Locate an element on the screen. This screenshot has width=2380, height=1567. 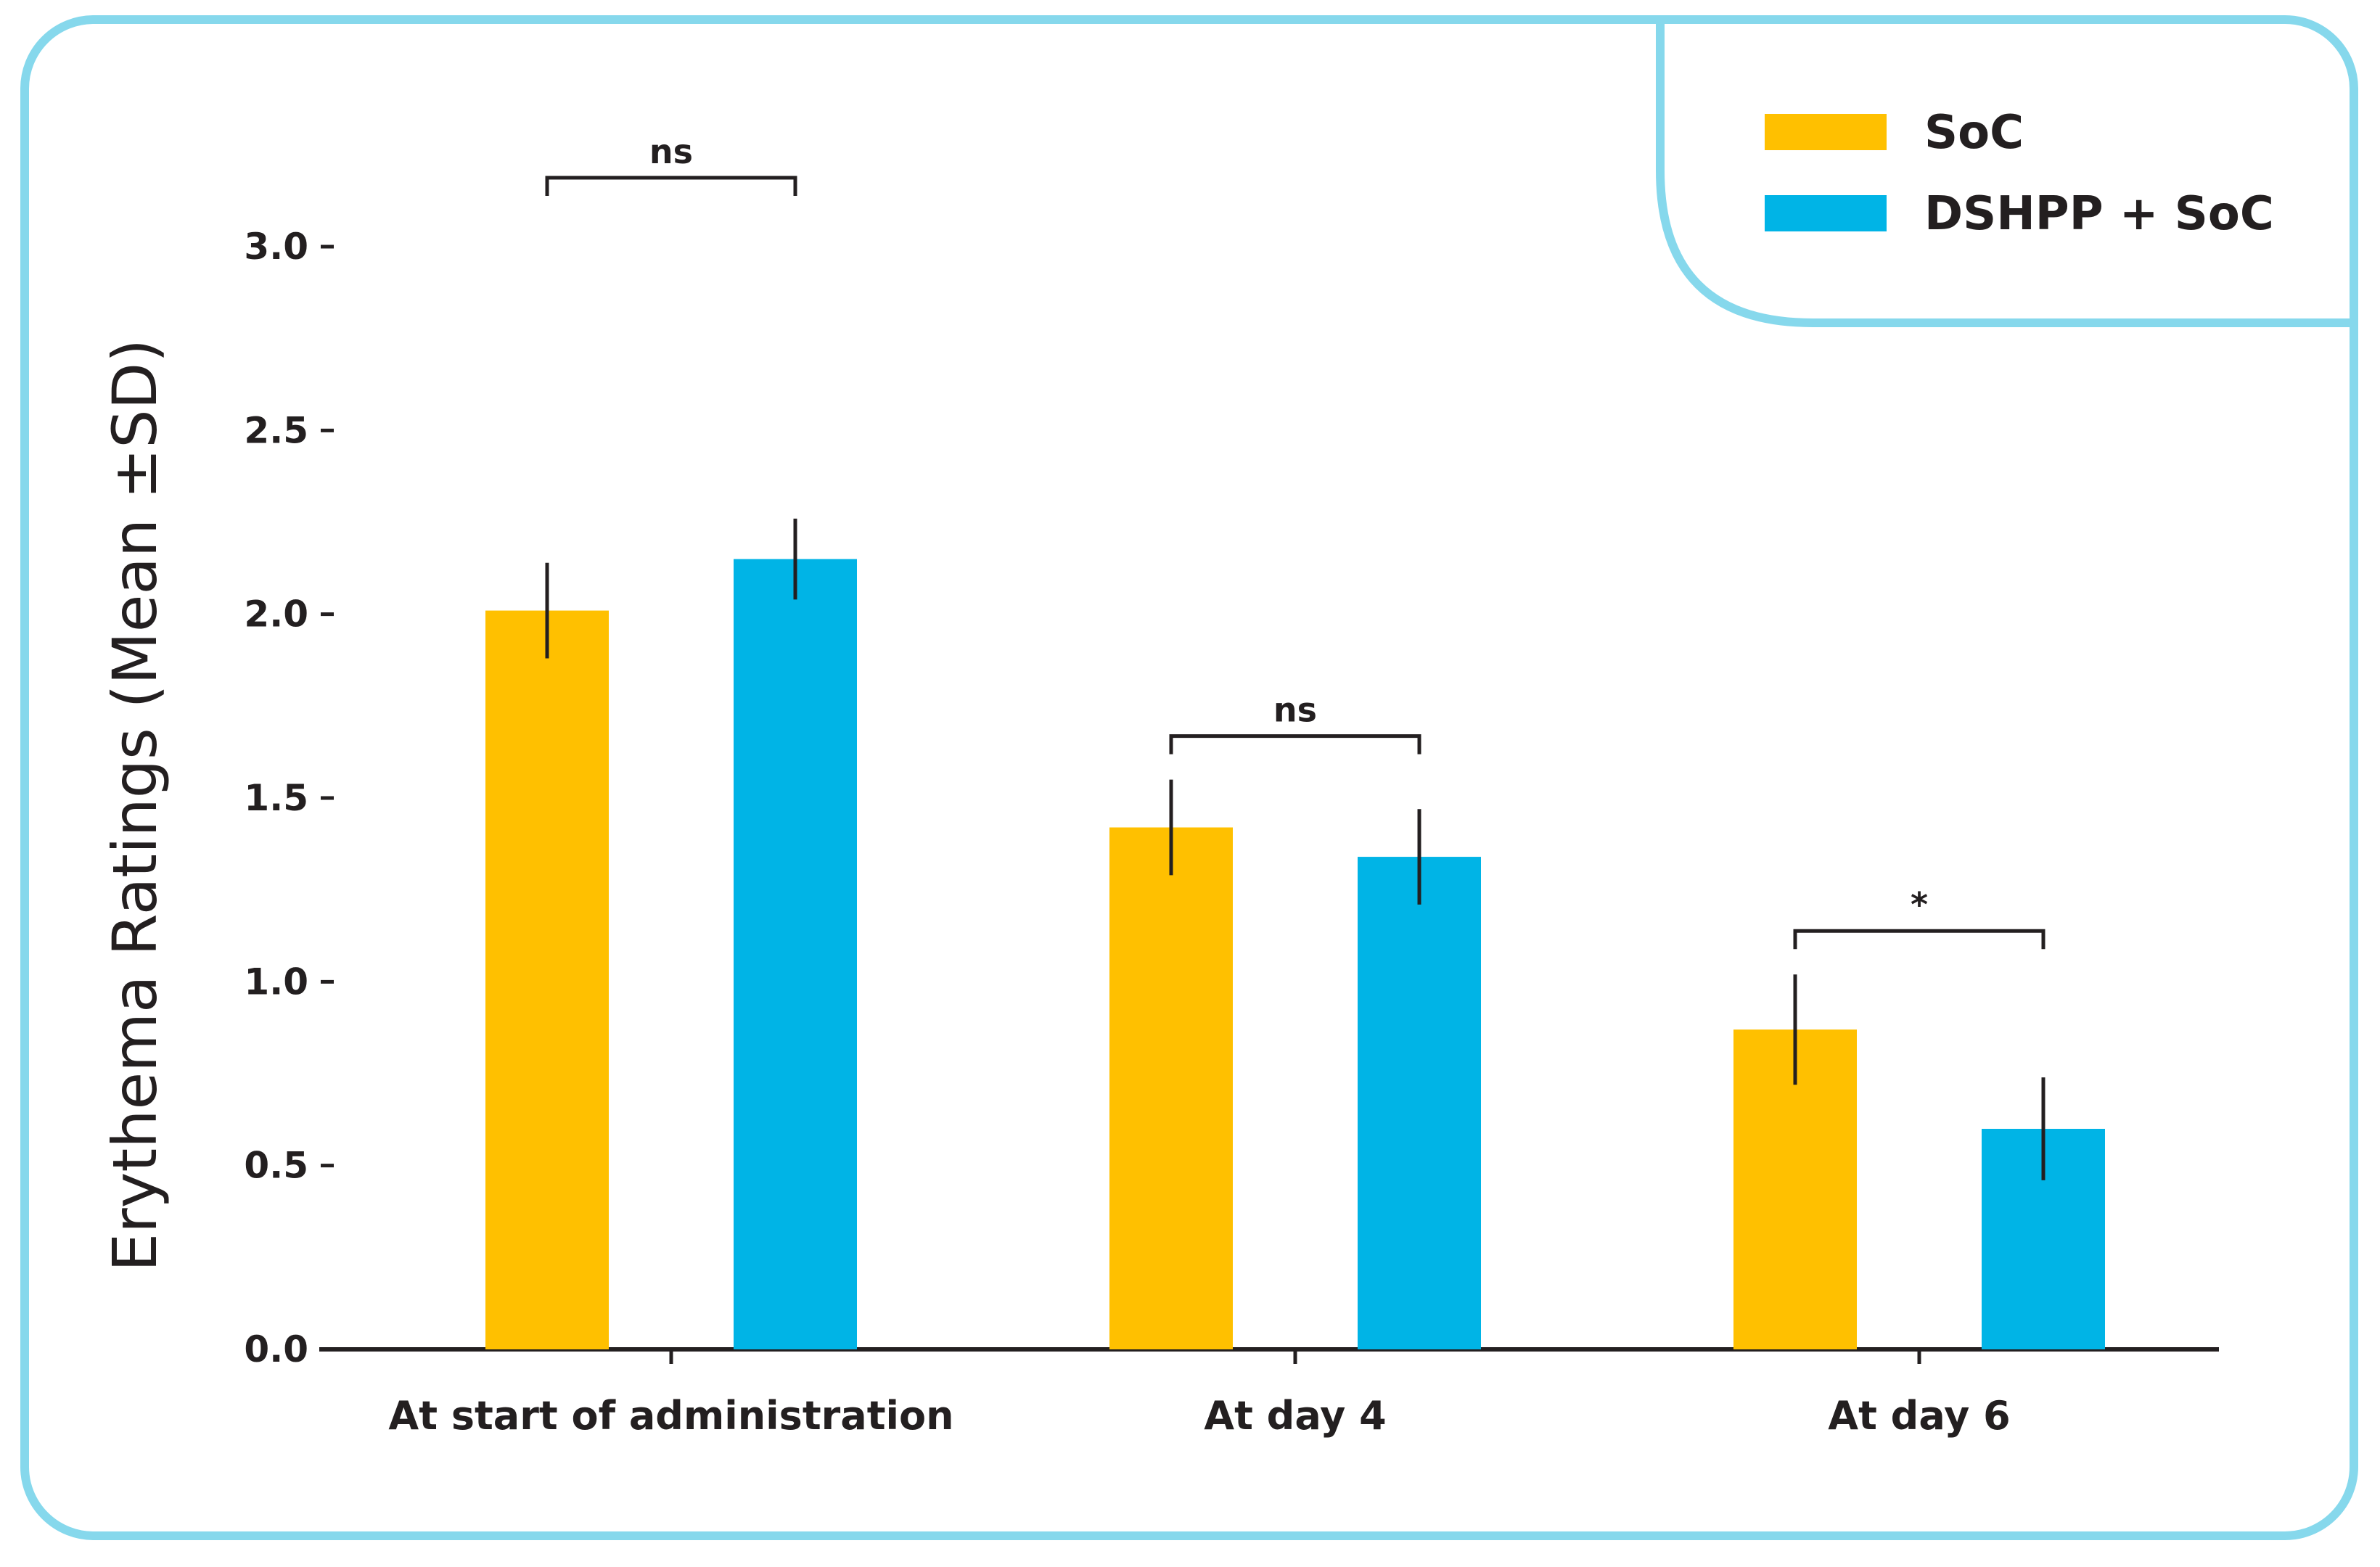
legend-label: SoC is located at coordinates (1974, 133).